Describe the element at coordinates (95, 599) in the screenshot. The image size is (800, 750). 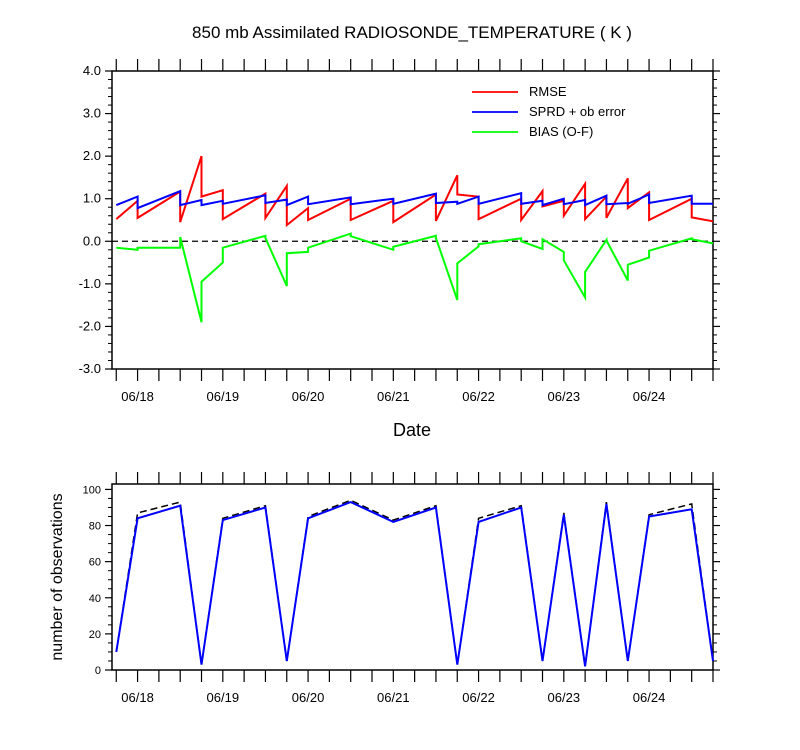
I see `y-tick-label: 40` at that location.